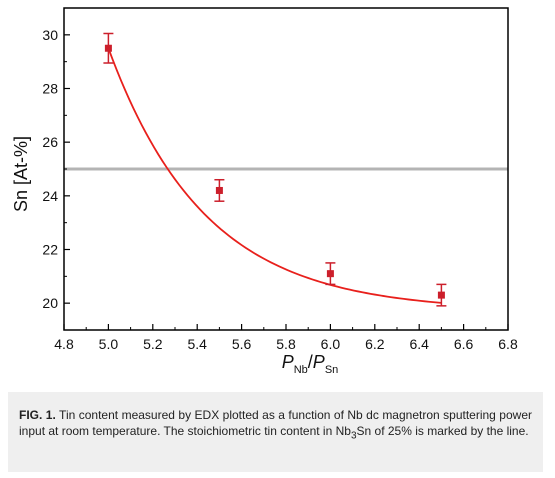 The width and height of the screenshot is (555, 478). What do you see at coordinates (50, 250) in the screenshot?
I see `y-tick-label: 22` at bounding box center [50, 250].